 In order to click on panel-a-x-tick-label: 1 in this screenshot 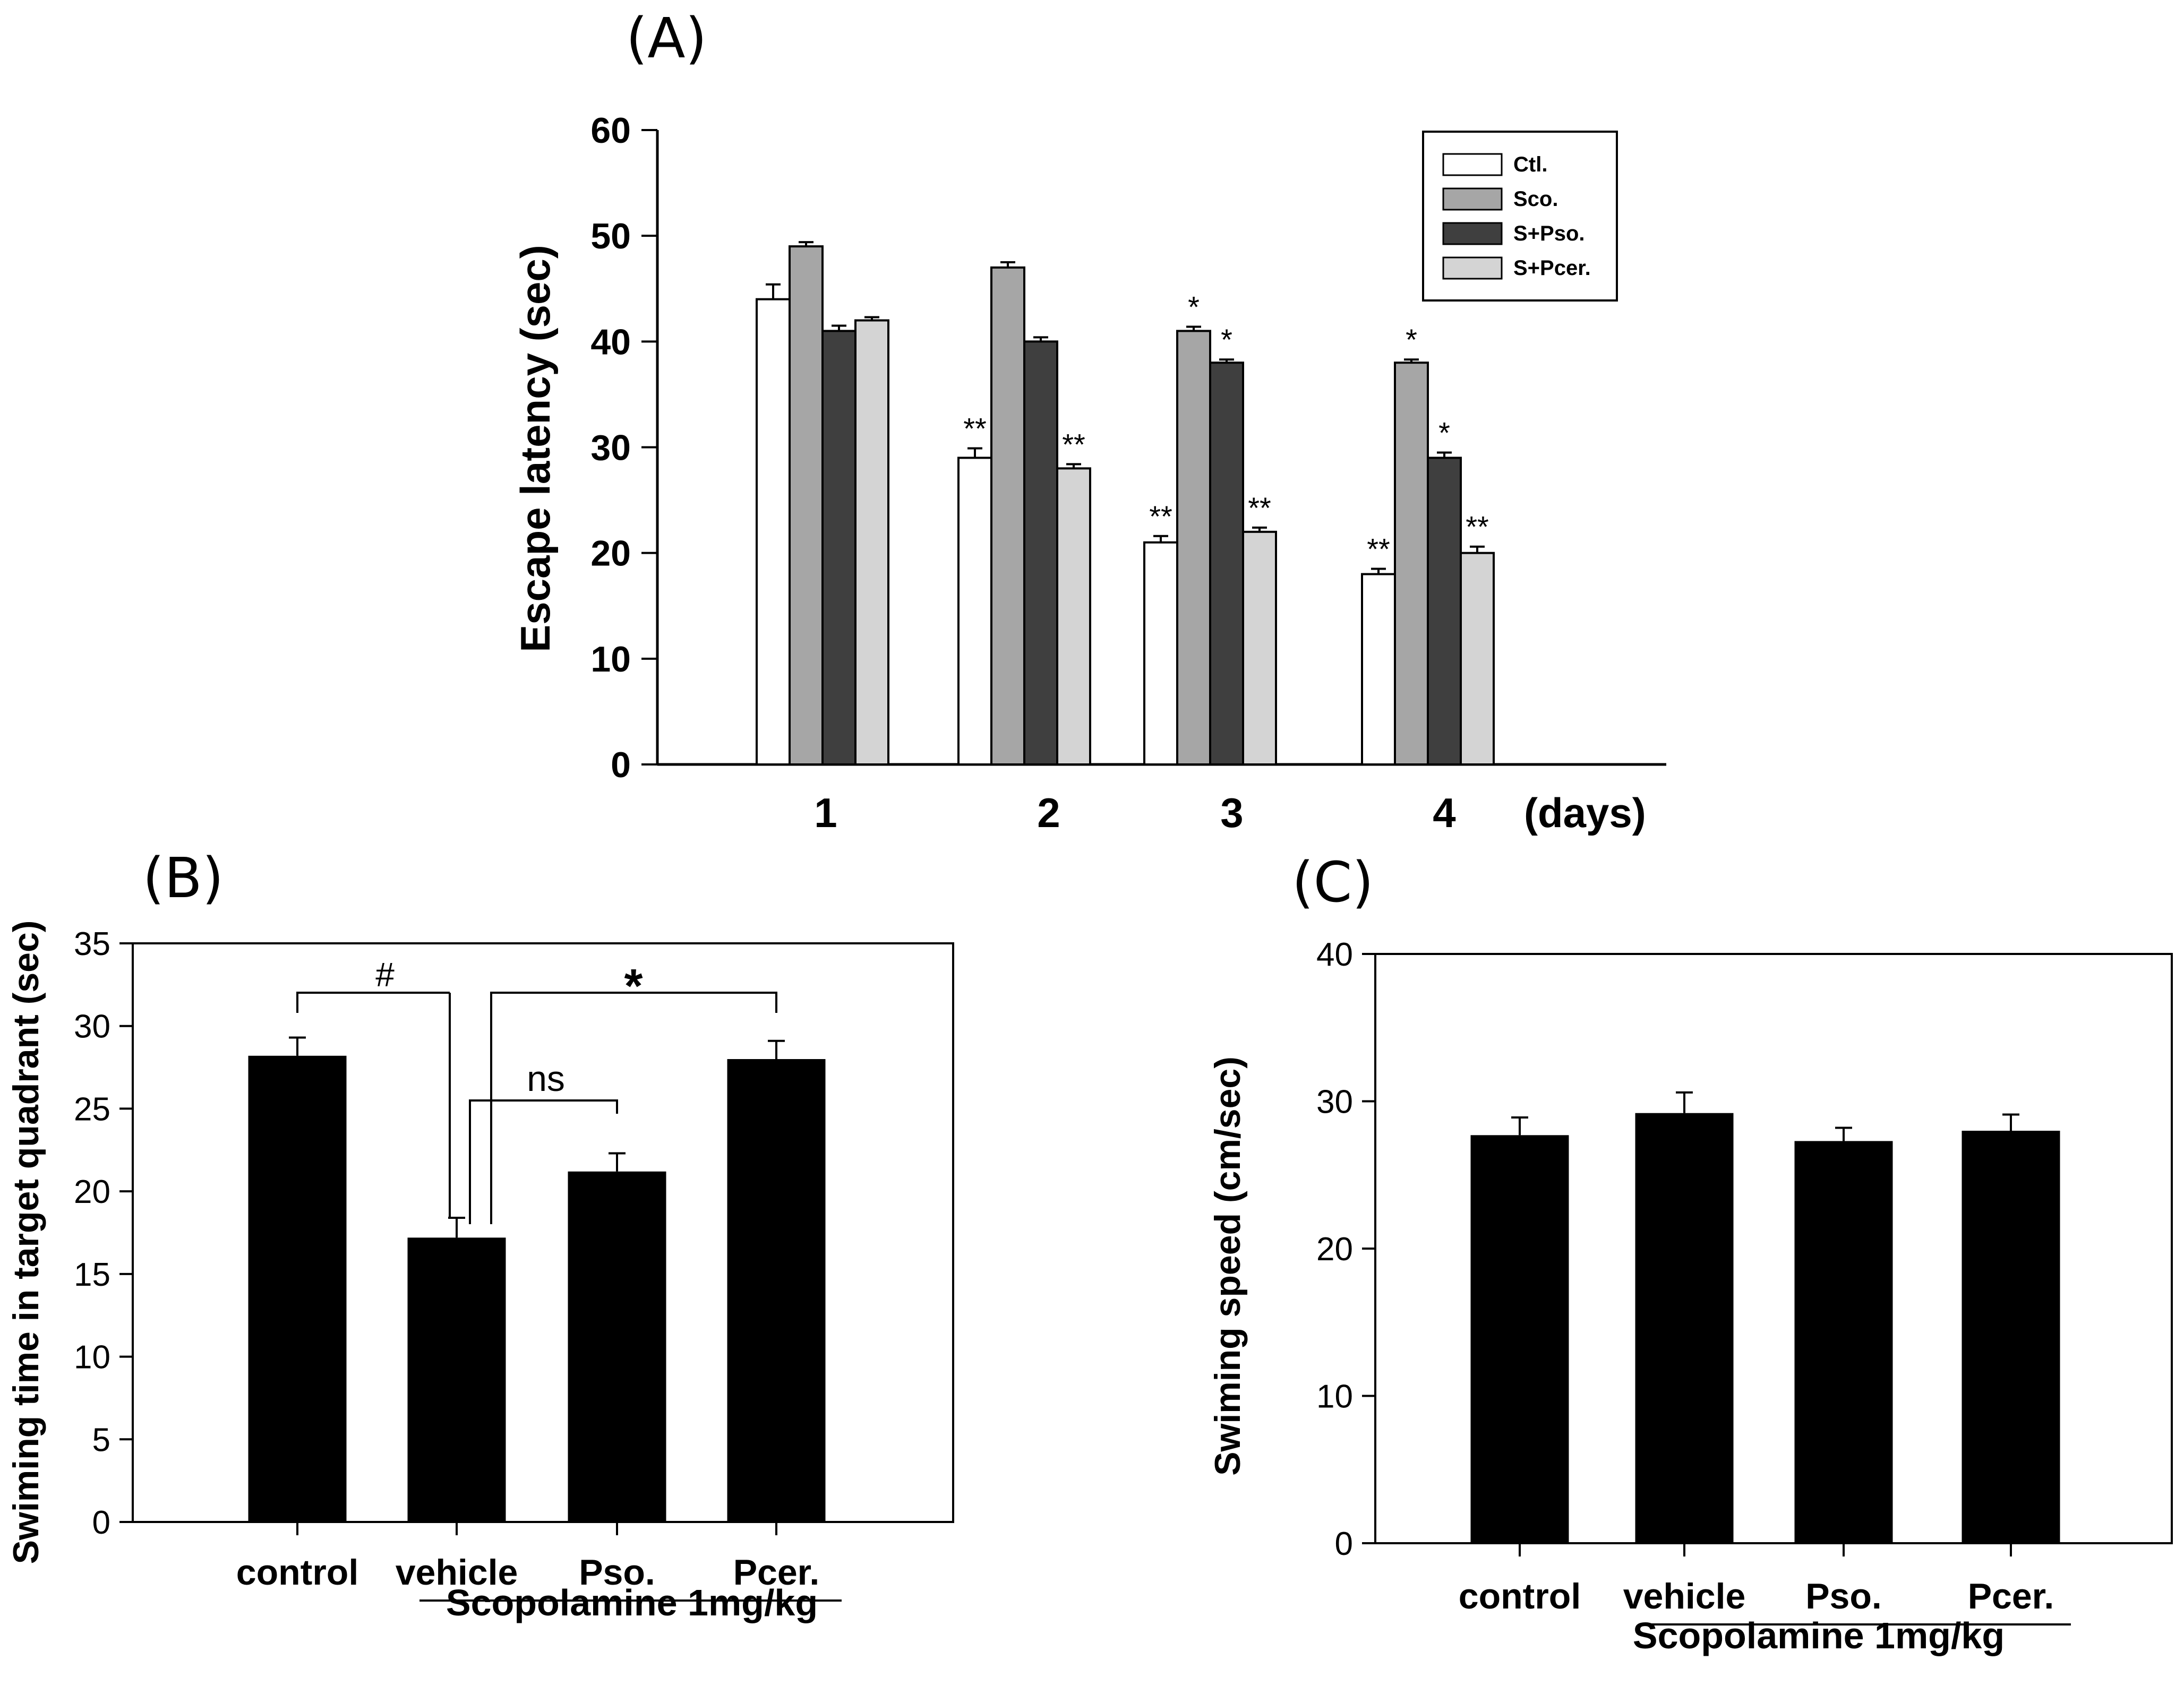, I will do `click(825, 813)`.